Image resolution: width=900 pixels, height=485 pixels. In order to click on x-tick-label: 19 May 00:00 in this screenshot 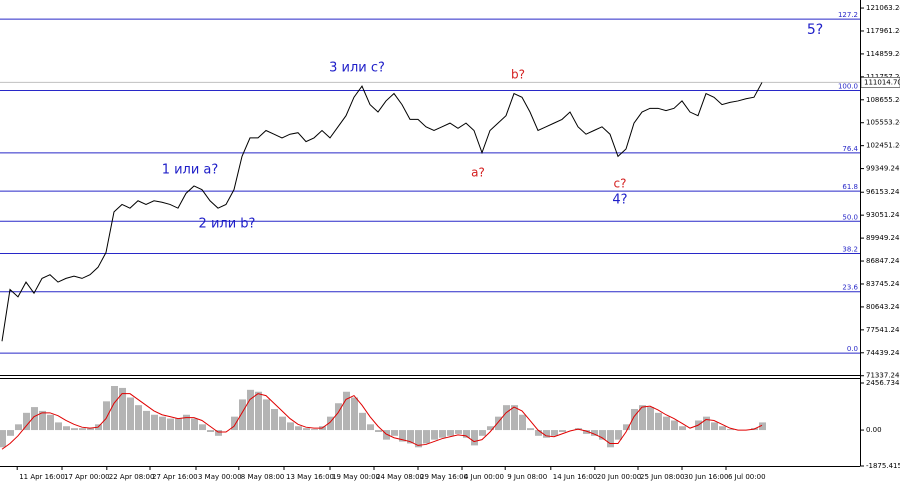, I will do `click(356, 477)`.